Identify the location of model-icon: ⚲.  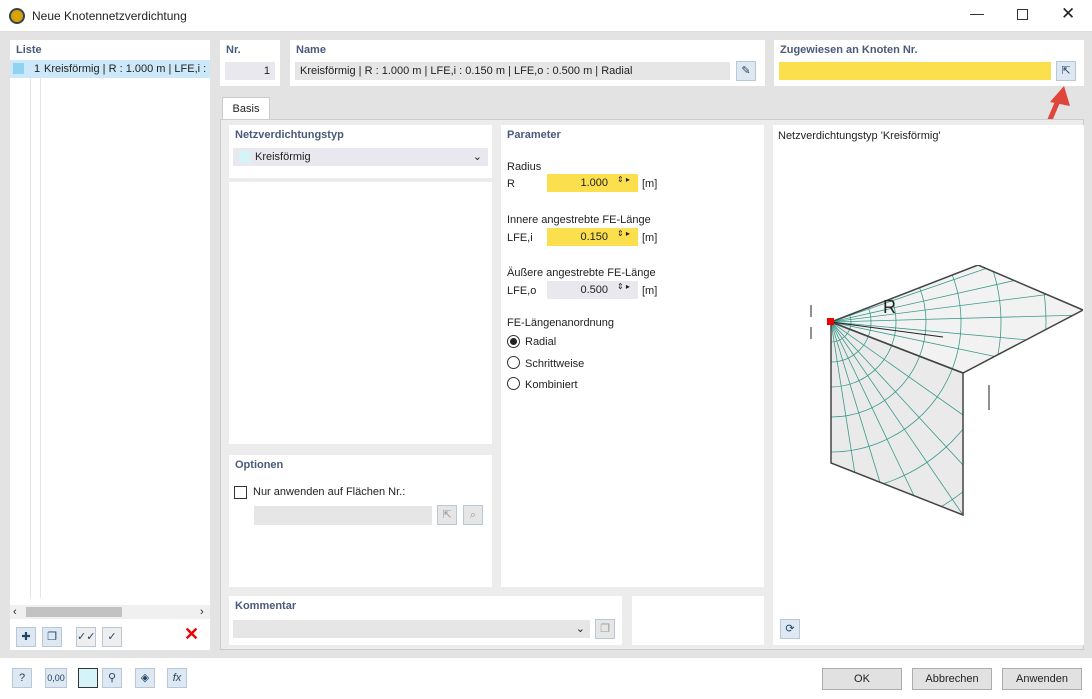
(112, 678).